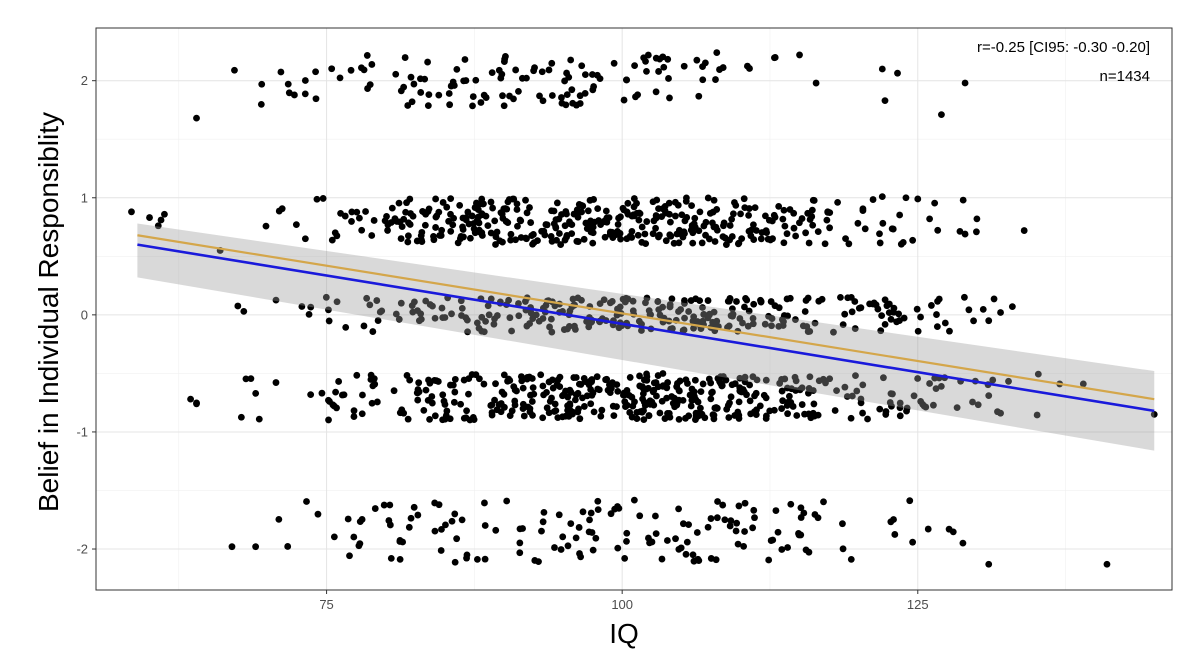 The image size is (1202, 650). I want to click on y-tick-label: -1, so click(82, 431).